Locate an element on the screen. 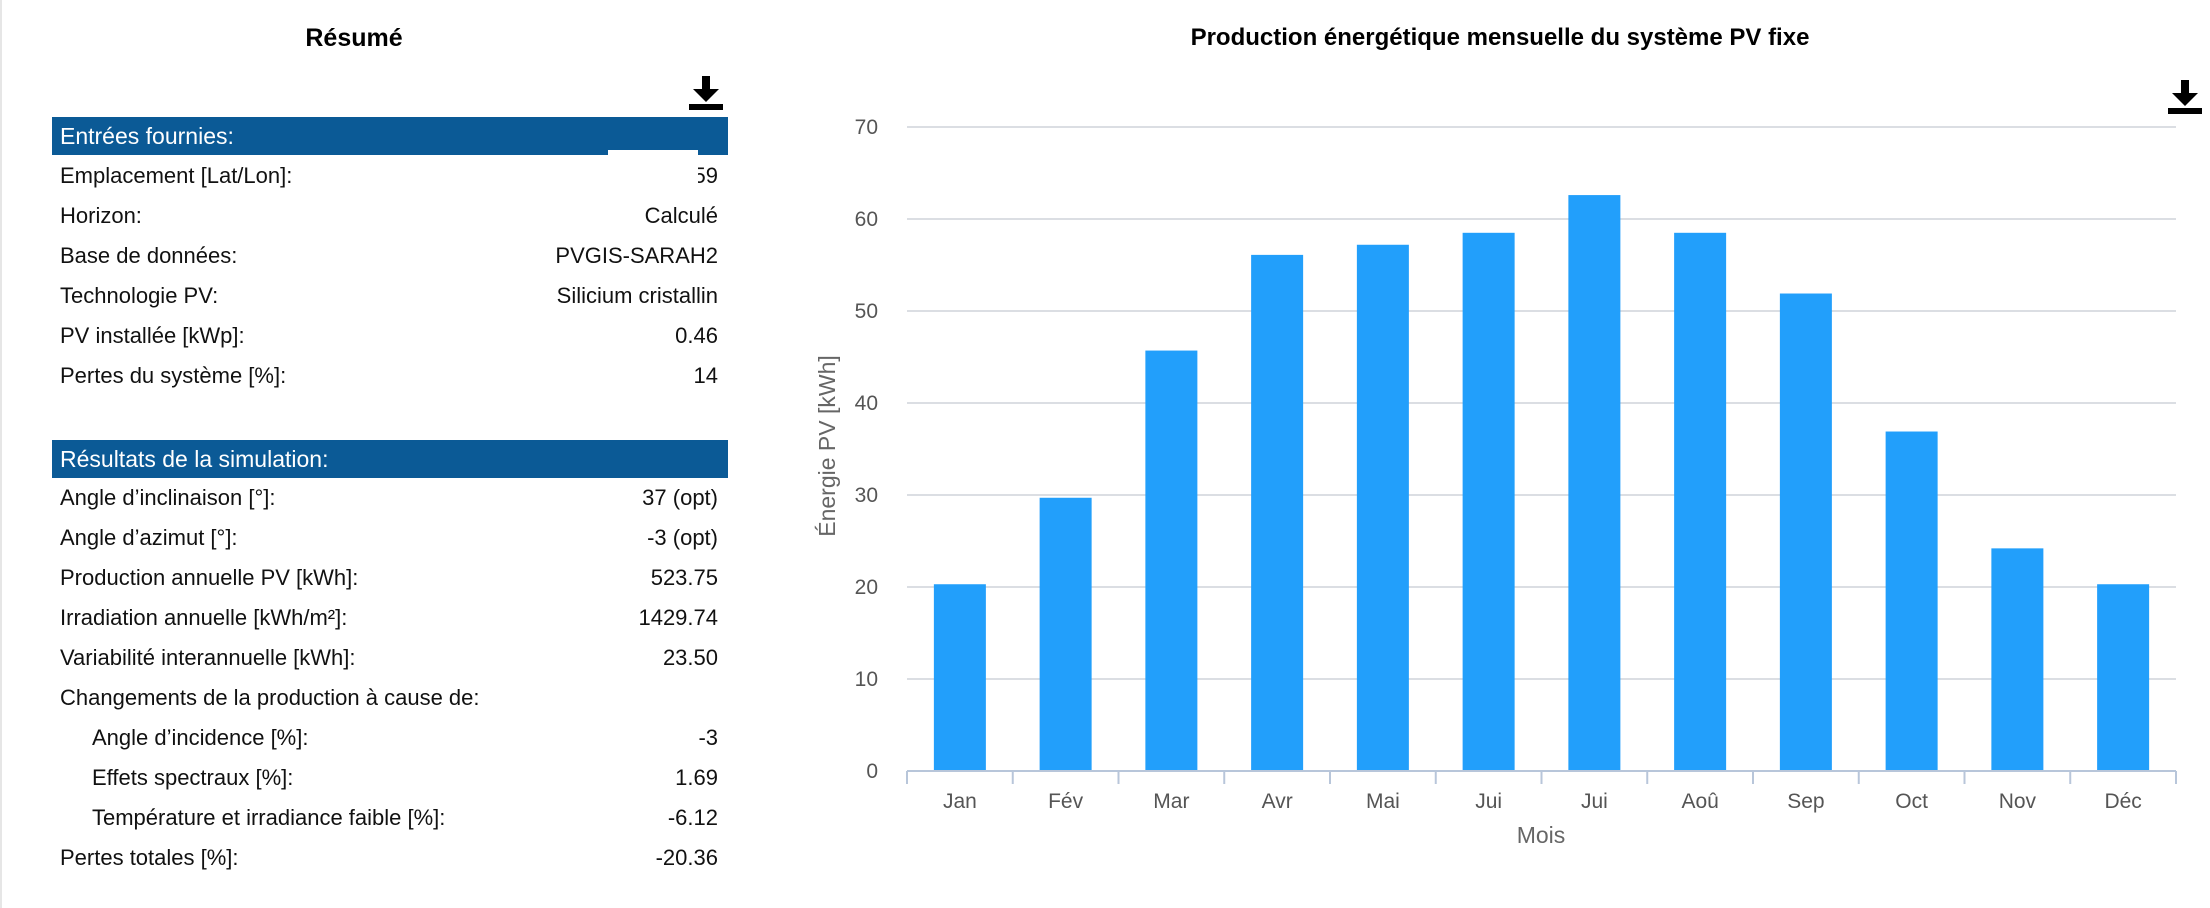  row-label: Pertes du système [%]: is located at coordinates (173, 375).